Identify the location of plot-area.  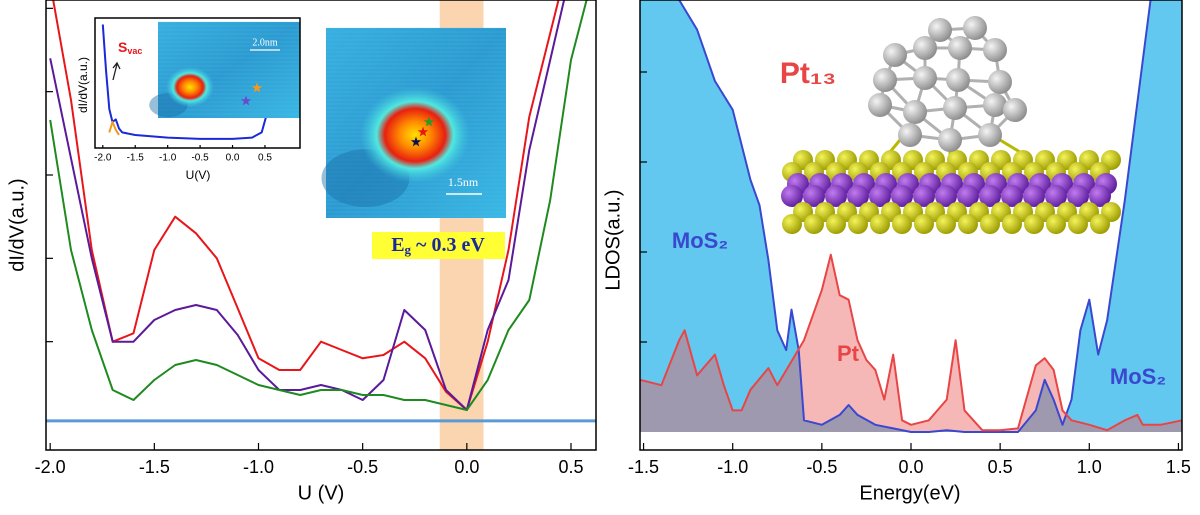
(188, 82).